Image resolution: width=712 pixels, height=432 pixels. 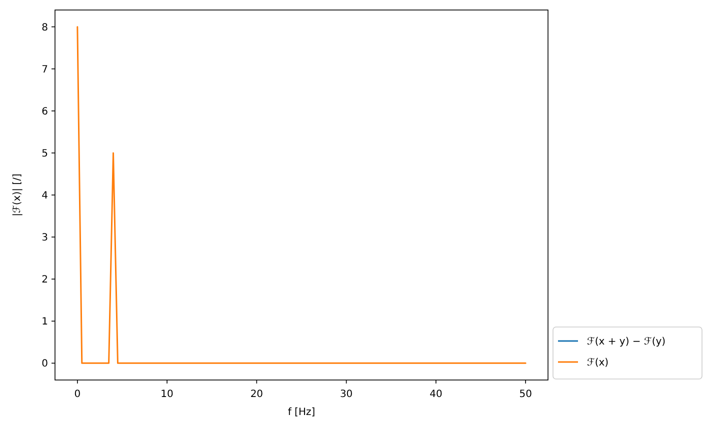 I want to click on legend-label: ℱ(x), so click(x=598, y=363).